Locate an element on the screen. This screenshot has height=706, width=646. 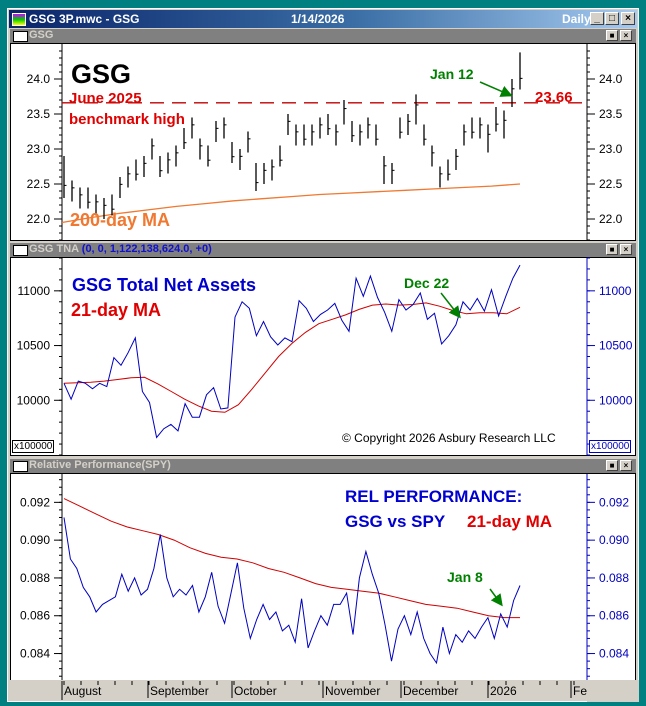
y-tick-label-left: 22.0 is located at coordinates (39, 219).